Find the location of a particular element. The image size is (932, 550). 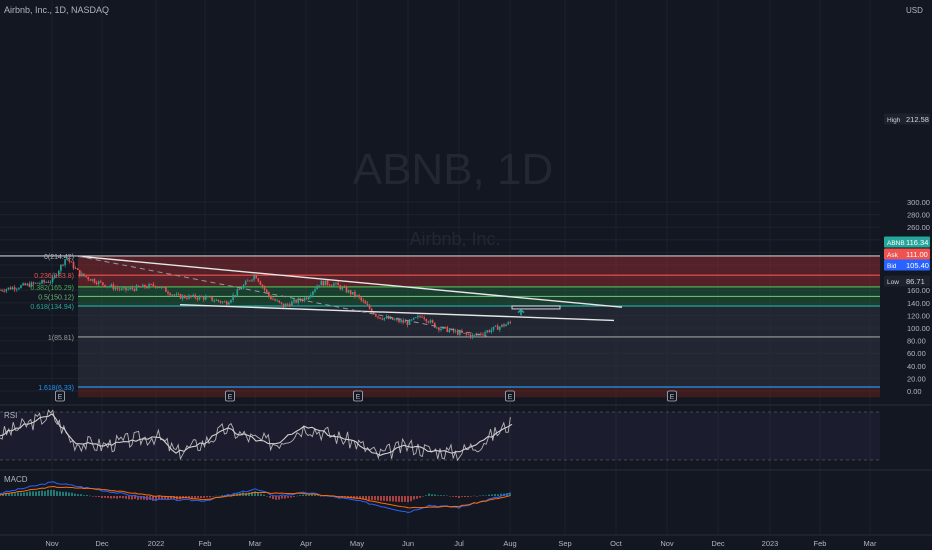

earnings-marker is located at coordinates (60, 396).